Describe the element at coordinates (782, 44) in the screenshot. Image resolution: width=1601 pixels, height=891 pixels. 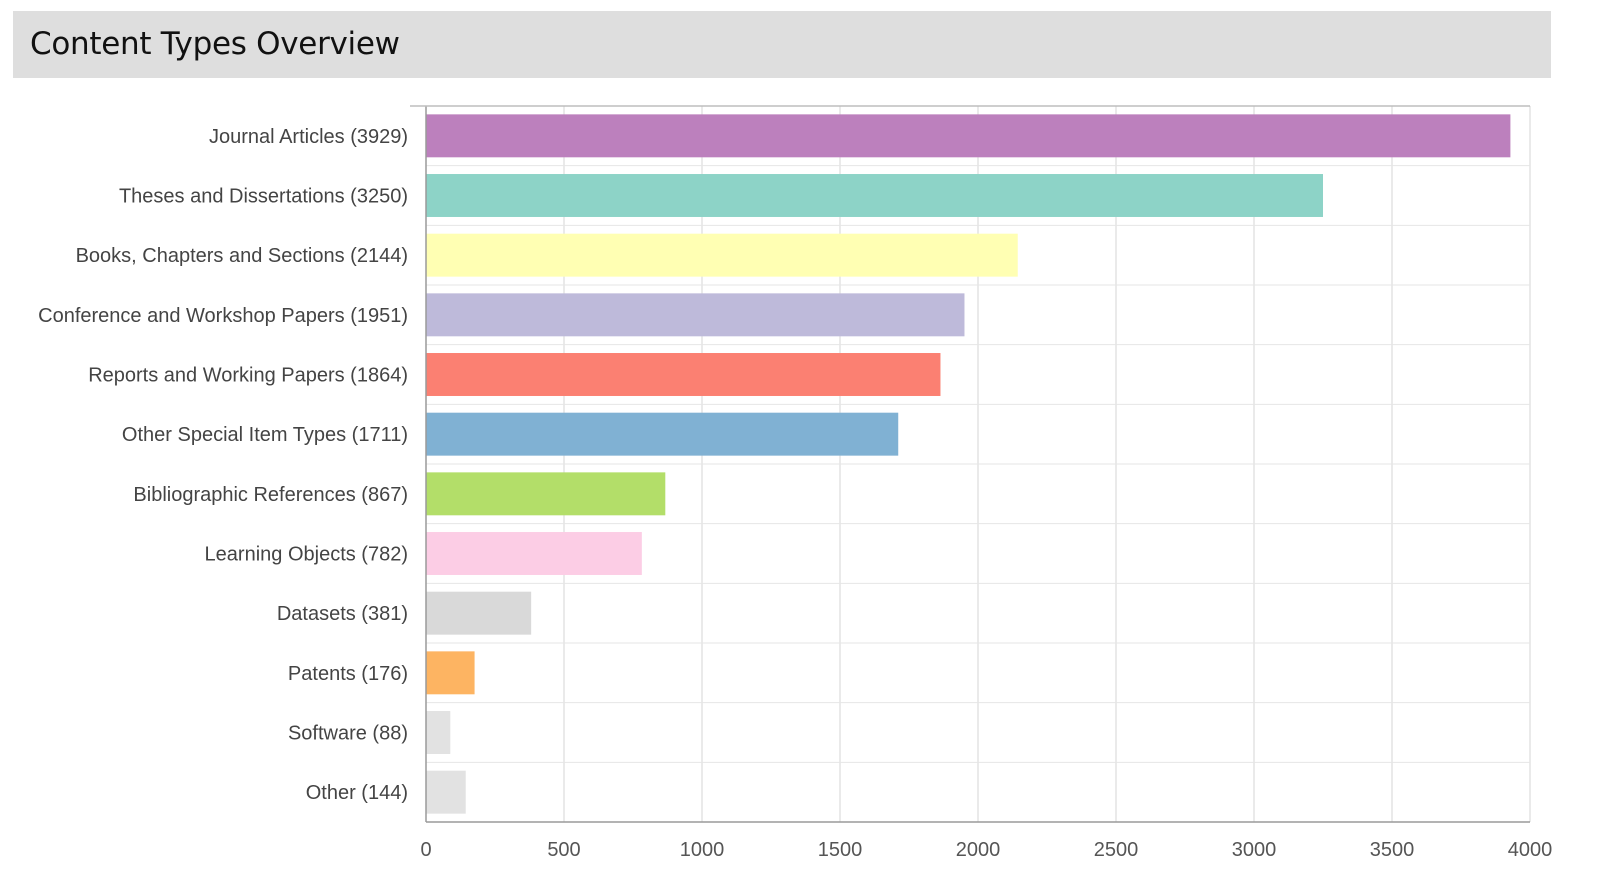
I see `chart-header: Content Types Overview` at that location.